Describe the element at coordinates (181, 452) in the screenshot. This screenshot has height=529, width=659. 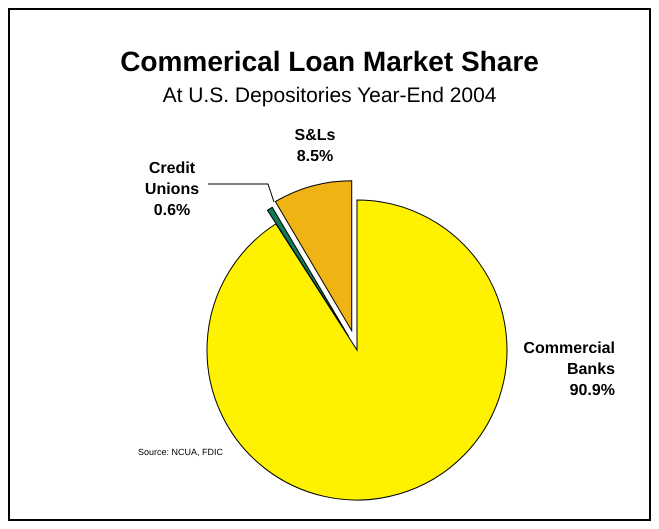
I see `source-note: Source: NCUA, FDIC` at that location.